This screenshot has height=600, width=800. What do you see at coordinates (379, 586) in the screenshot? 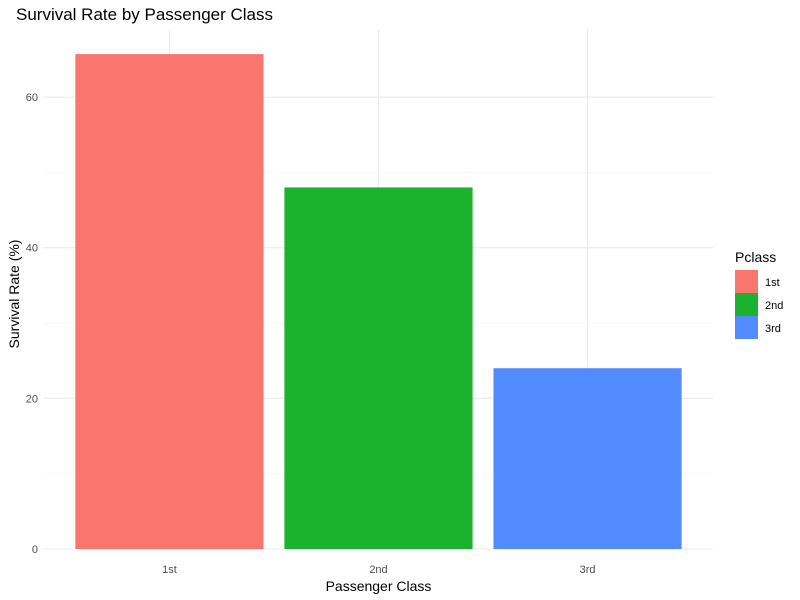
I see `x-axis-title: Passenger Class` at bounding box center [379, 586].